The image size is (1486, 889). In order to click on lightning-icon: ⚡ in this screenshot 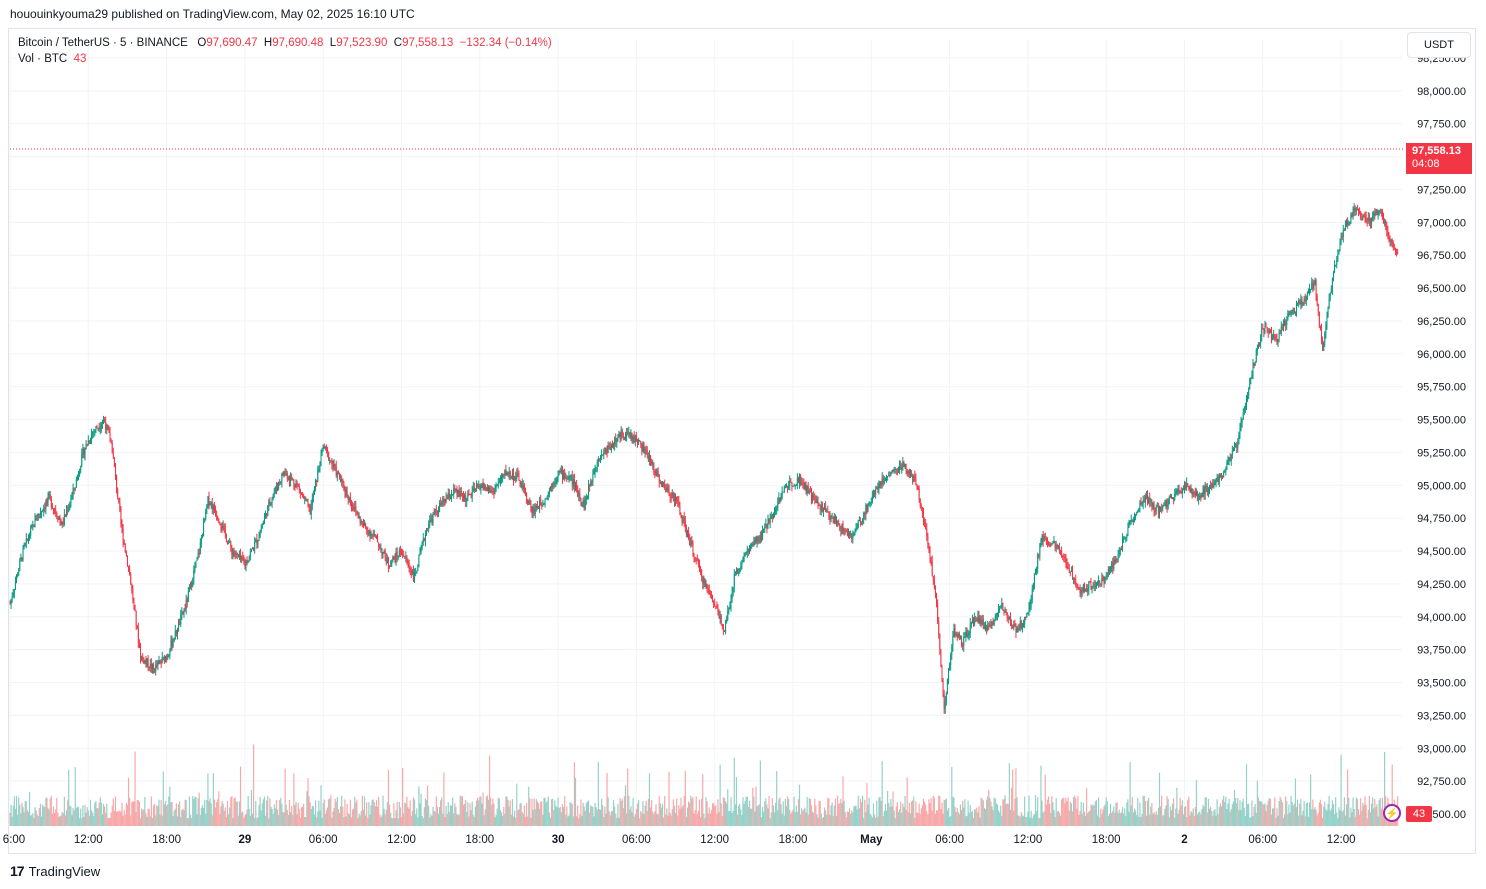, I will do `click(1392, 813)`.